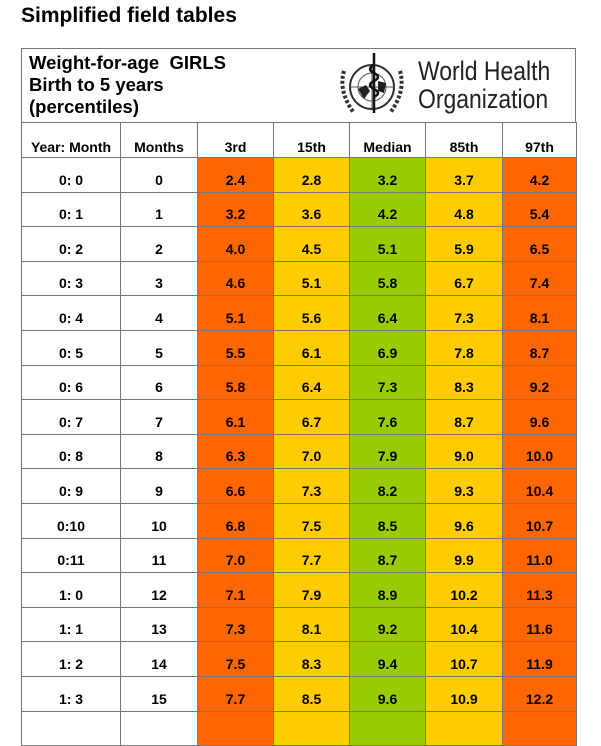 The width and height of the screenshot is (601, 746). I want to click on table-cell: 0: 1, so click(71, 209).